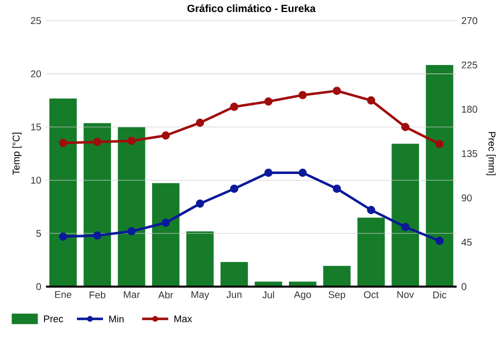 The height and width of the screenshot is (343, 500). Describe the element at coordinates (166, 294) in the screenshot. I see `x-tick-label: Abr` at that location.